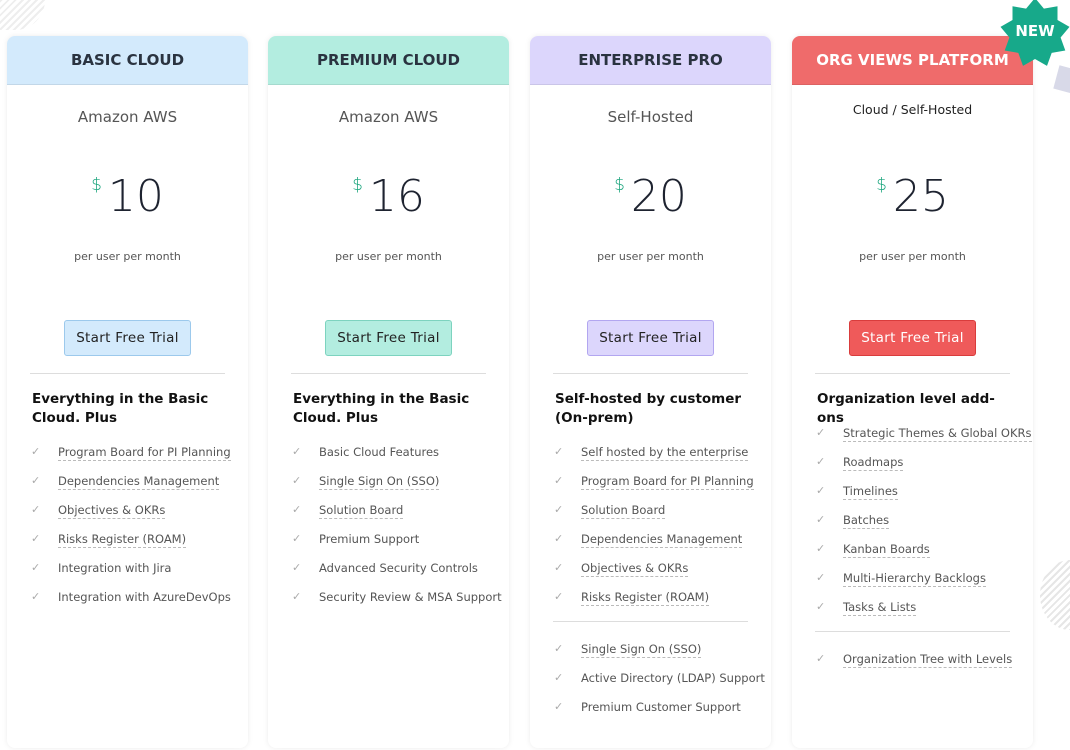  What do you see at coordinates (381, 408) in the screenshot?
I see `plan-features-heading: Everything in the Basic Cloud. Plus` at bounding box center [381, 408].